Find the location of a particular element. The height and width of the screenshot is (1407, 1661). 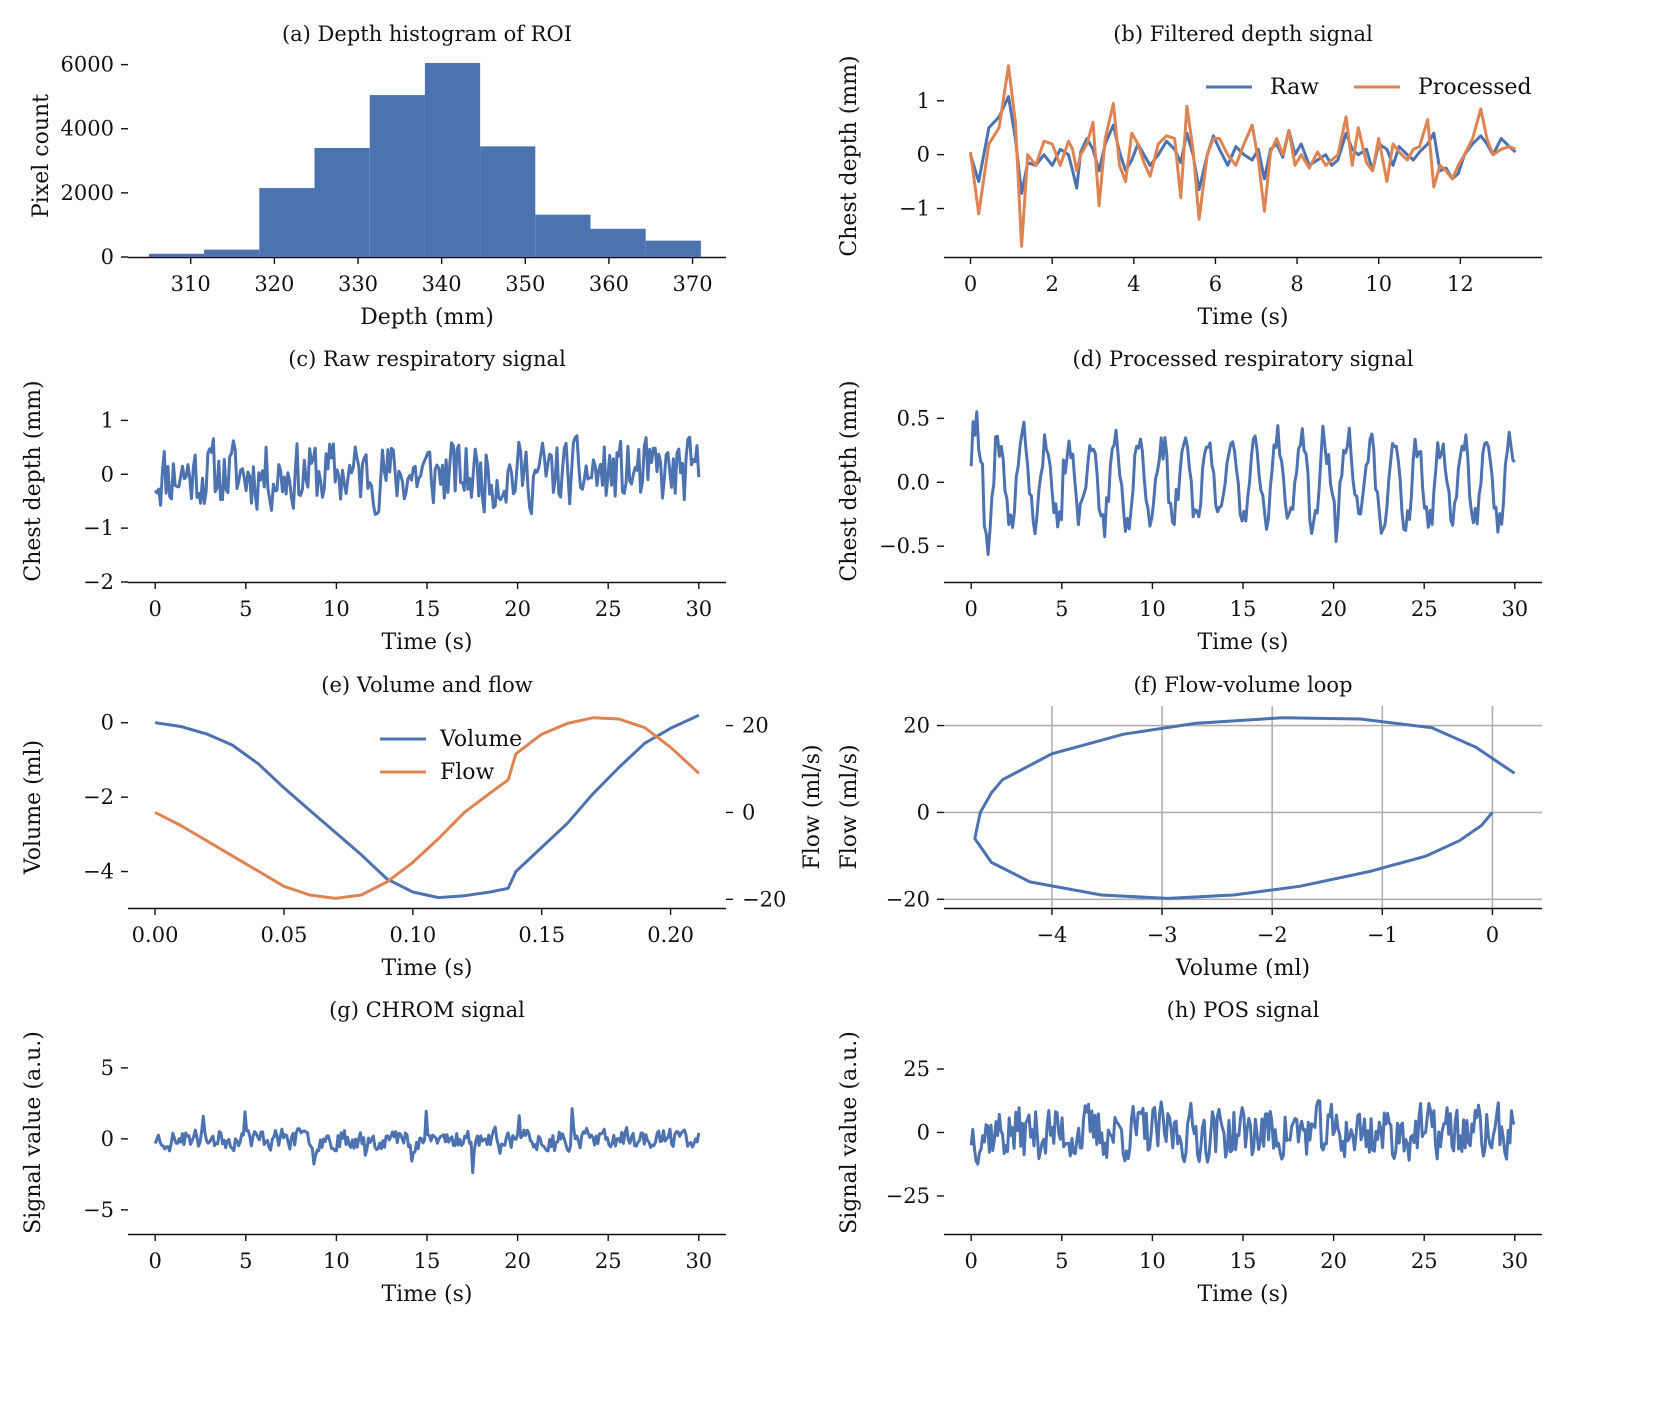

chart-title: (c) Raw respiratory signal is located at coordinates (427, 359).